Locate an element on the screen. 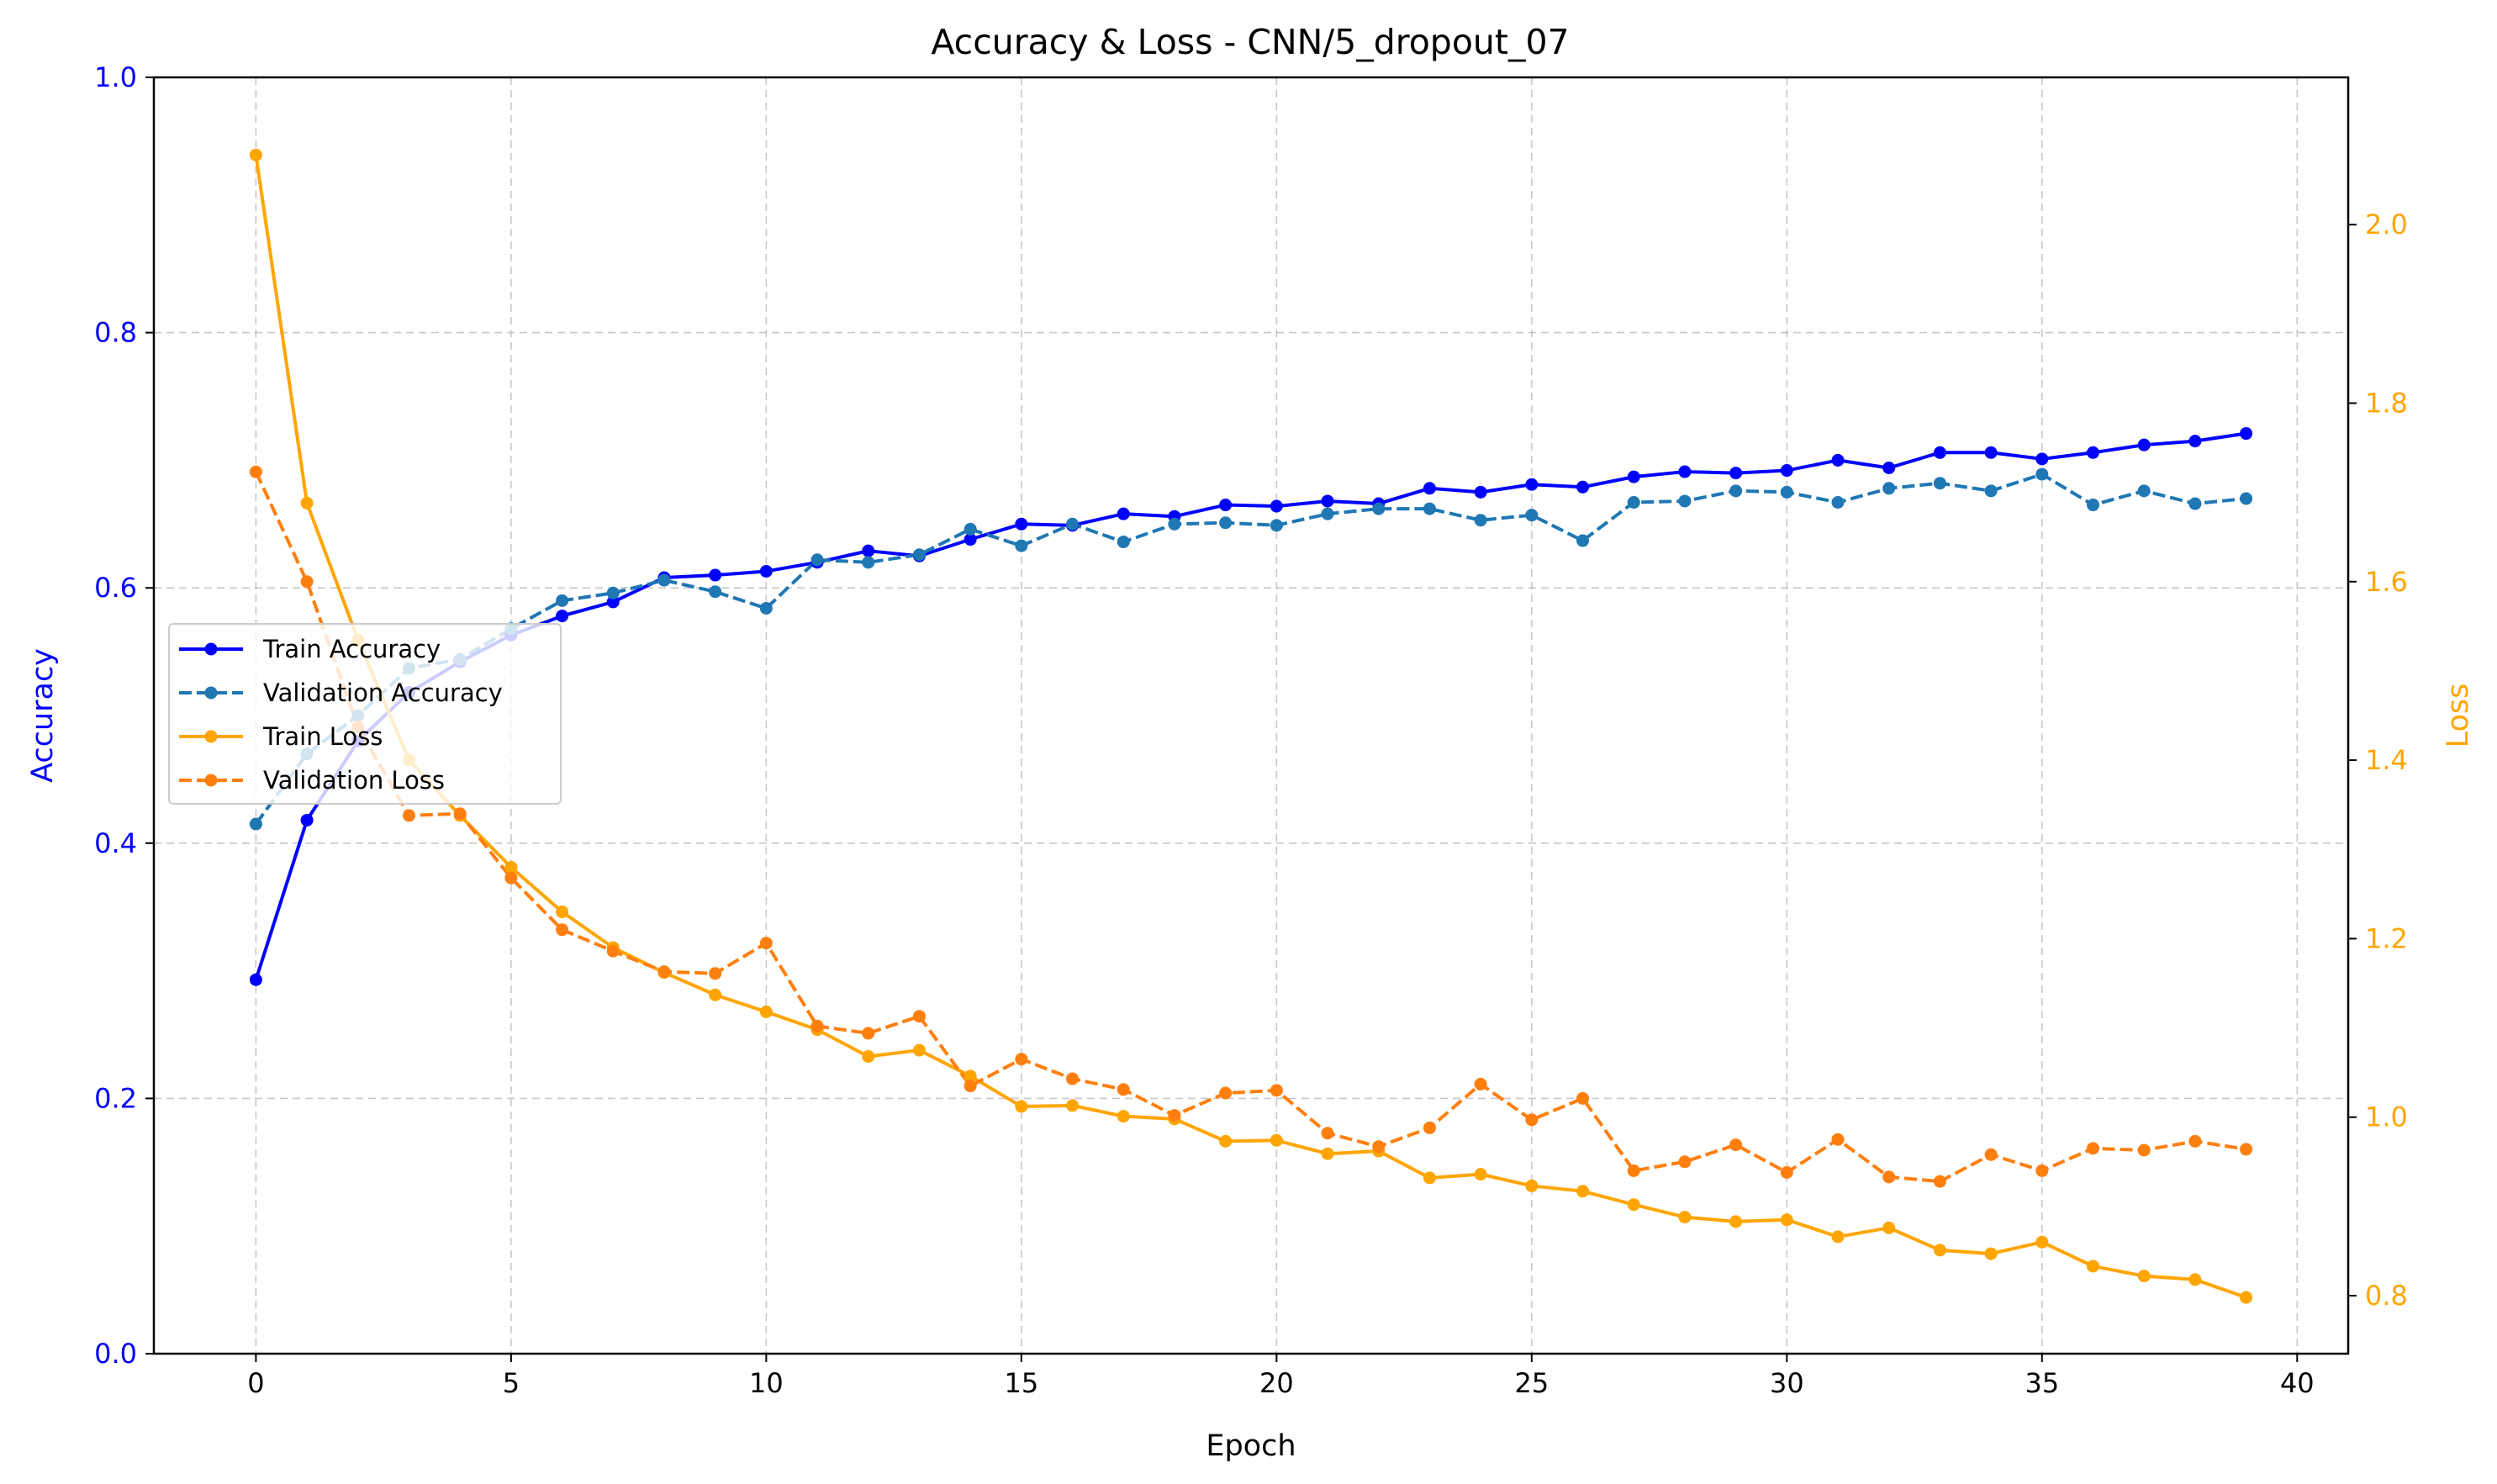 The image size is (2497, 1484). y-left-tick-label: 0.0 is located at coordinates (115, 1354).